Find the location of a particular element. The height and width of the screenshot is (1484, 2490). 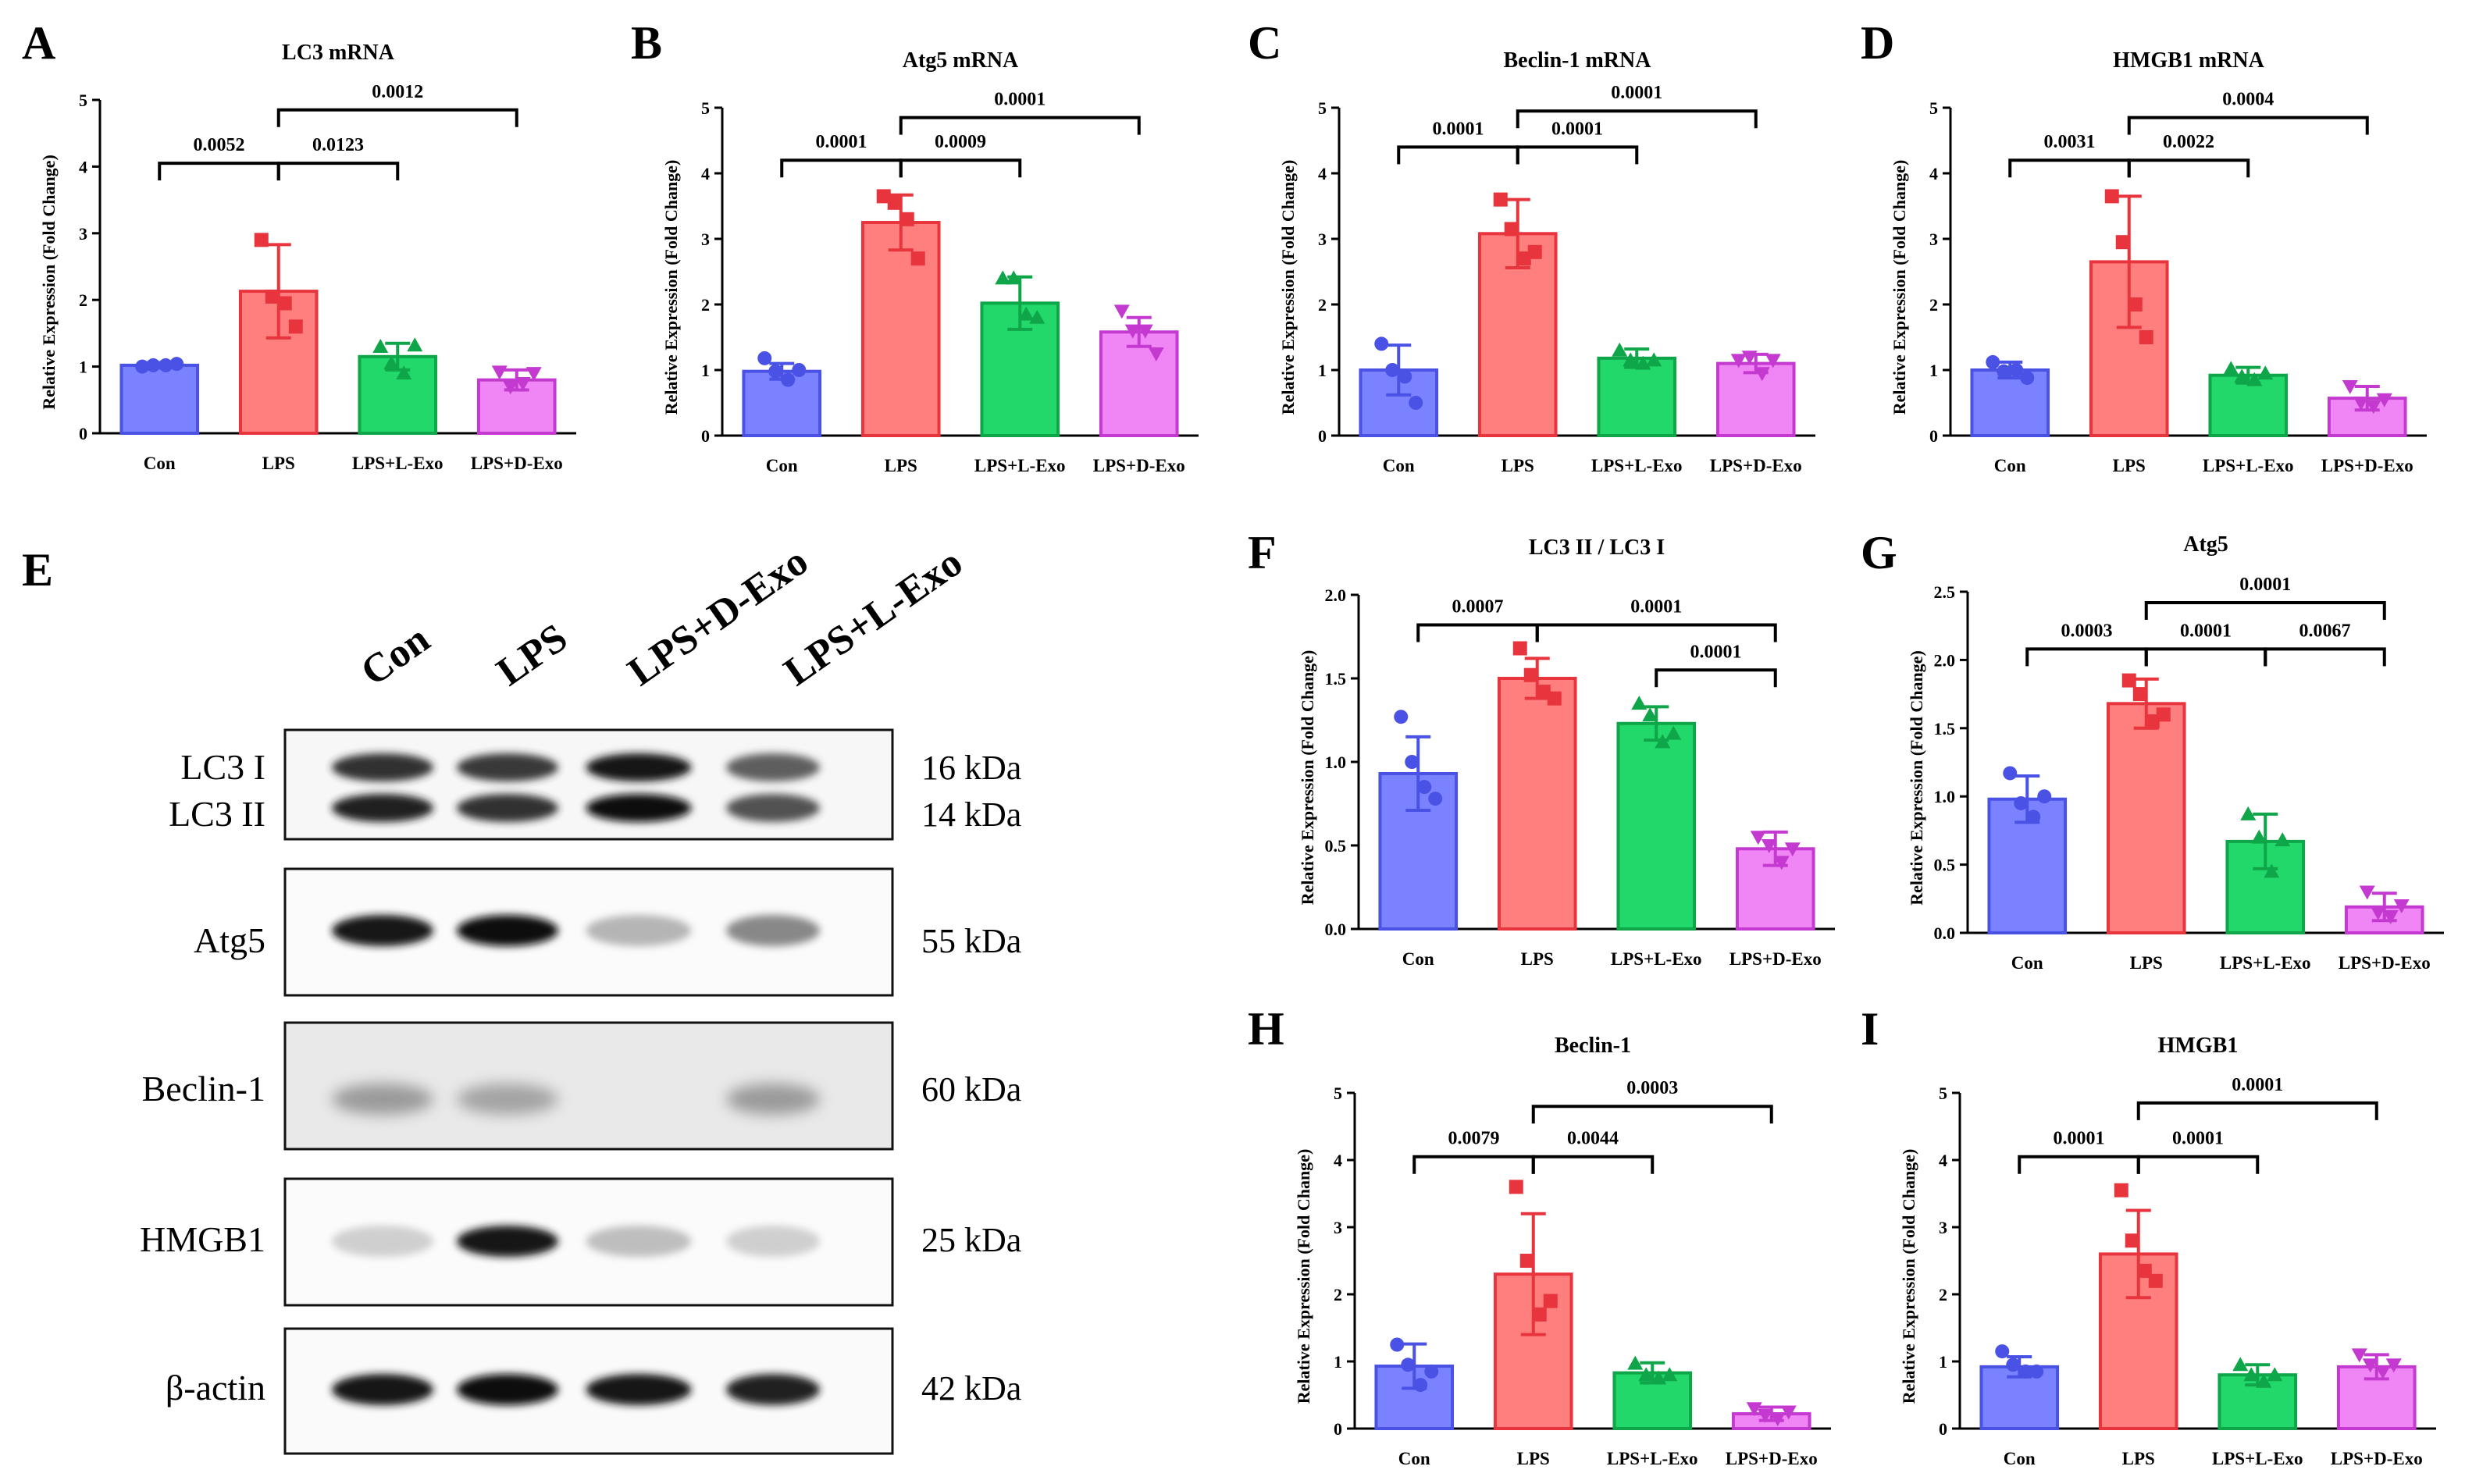

y-tick-label: 1.0 is located at coordinates (1945, 796).